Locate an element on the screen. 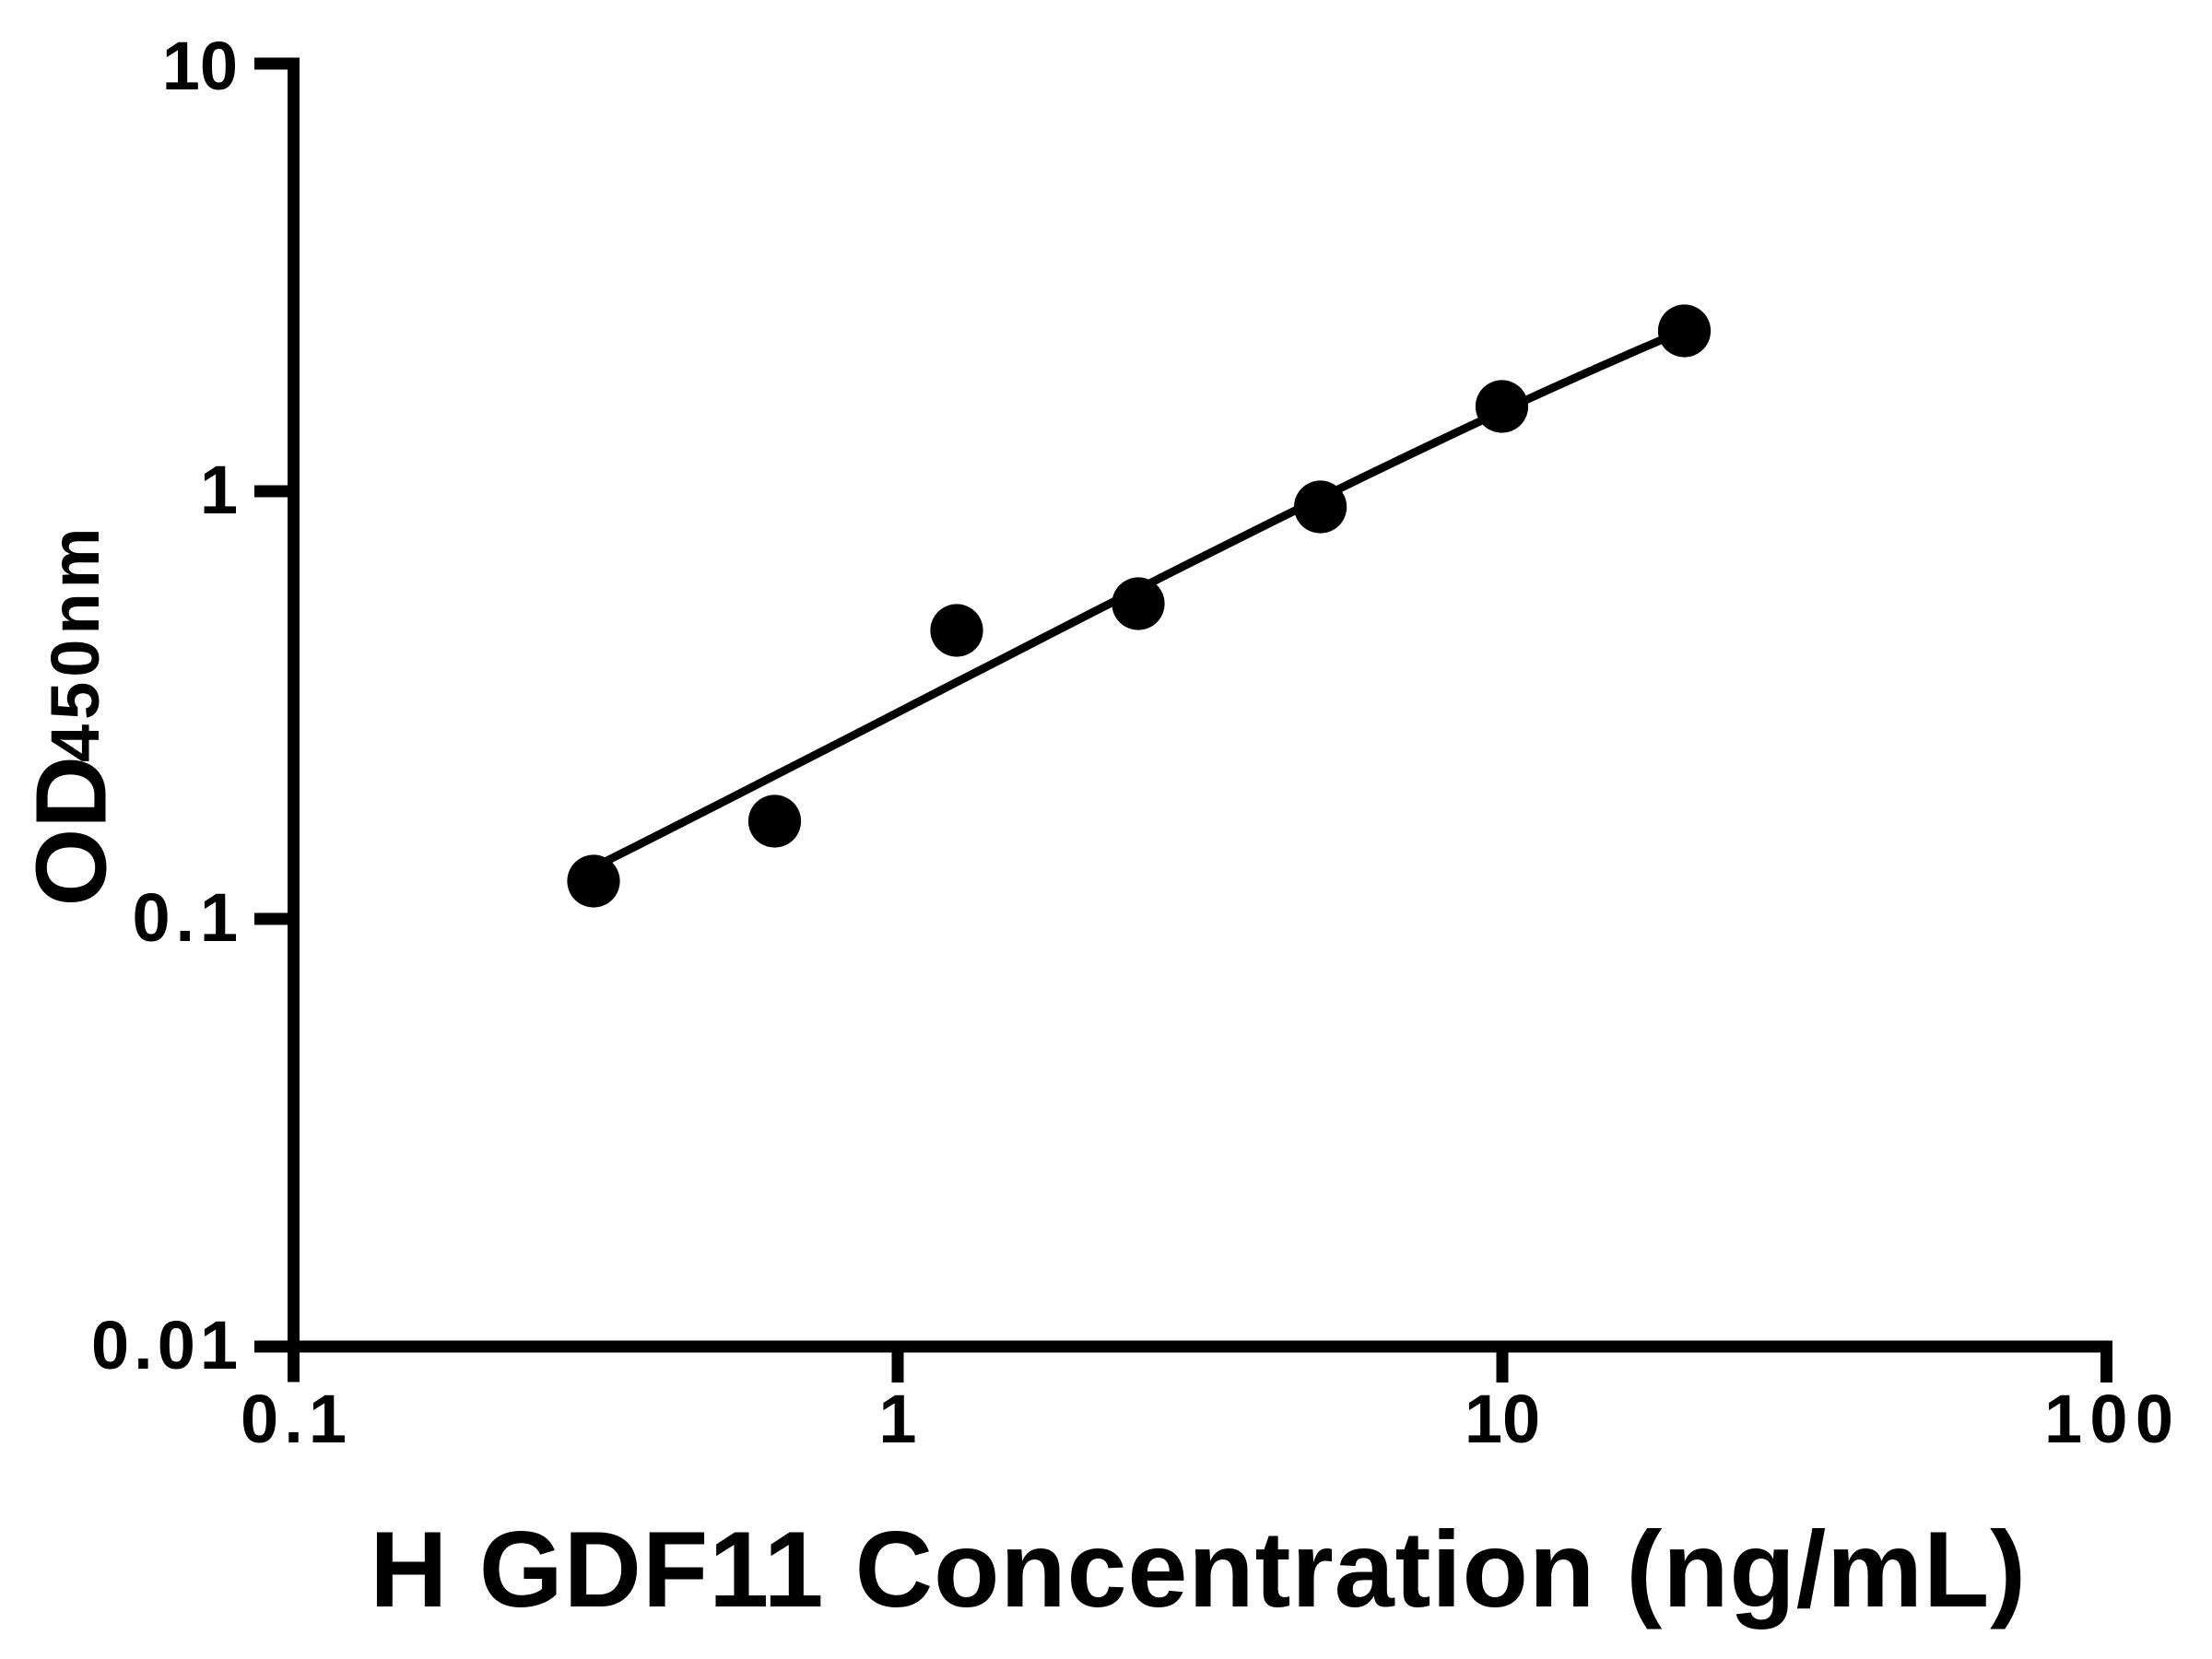 This screenshot has width=2212, height=1659. svg-text: 0.01 is located at coordinates (164, 1345).